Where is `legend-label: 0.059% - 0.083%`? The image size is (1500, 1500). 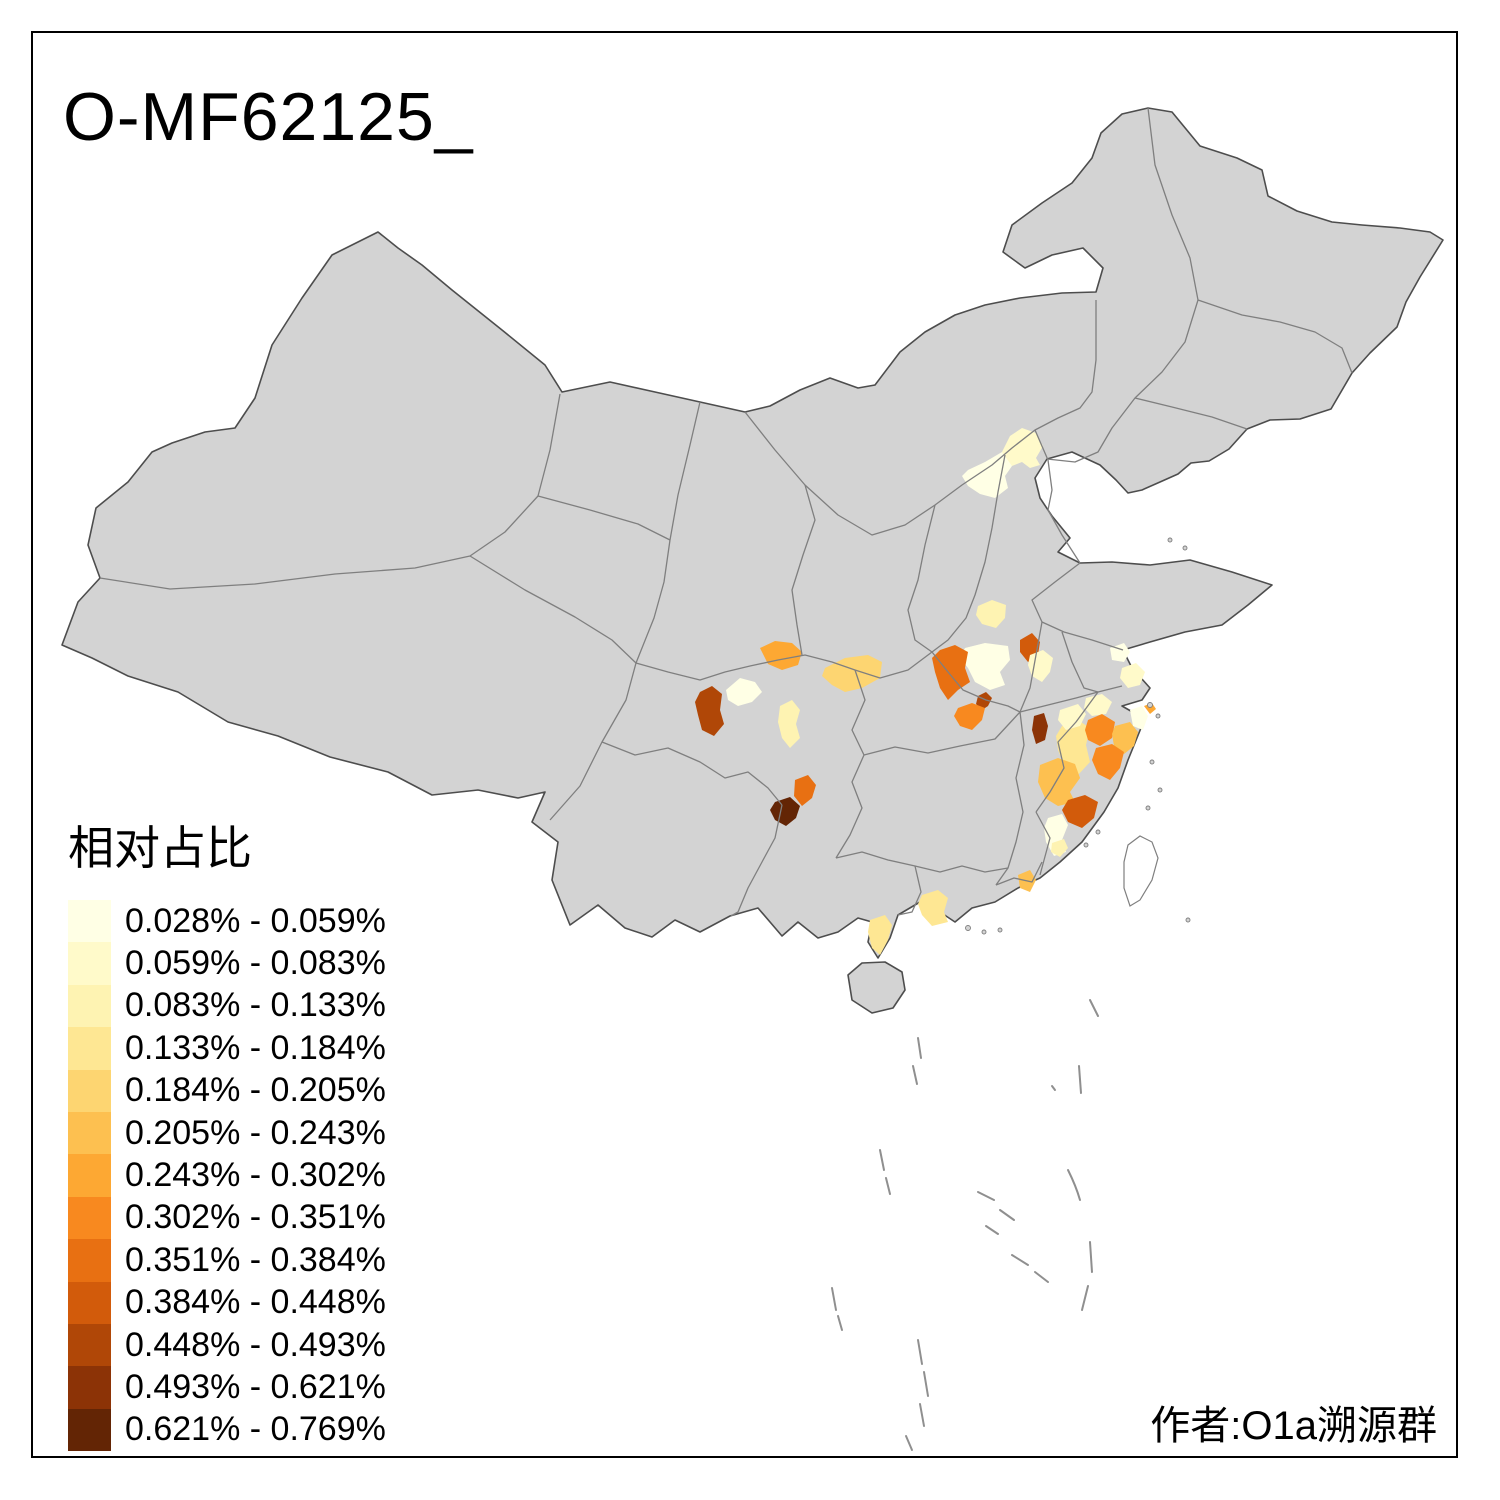 legend-label: 0.059% - 0.083% is located at coordinates (255, 963).